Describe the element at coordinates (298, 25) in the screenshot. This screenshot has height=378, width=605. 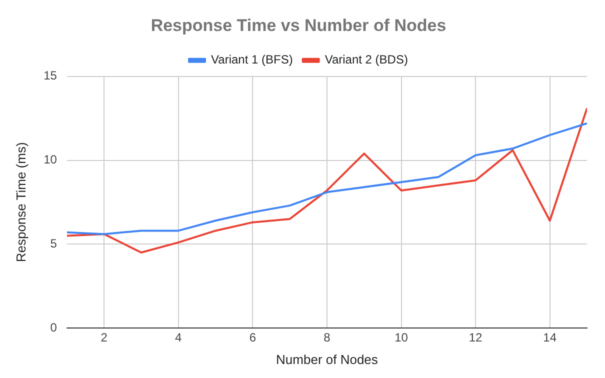
I see `chart-title: Response Time vs Number of Nodes` at that location.